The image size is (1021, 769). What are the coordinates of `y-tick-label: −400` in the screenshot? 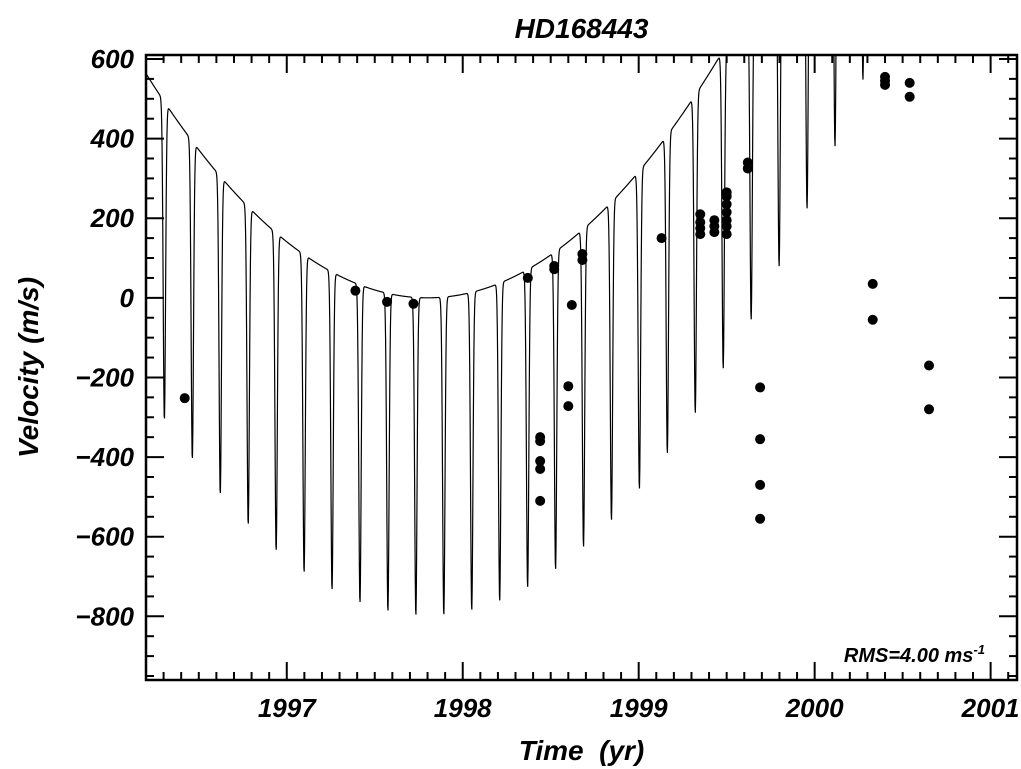 It's located at (104, 457).